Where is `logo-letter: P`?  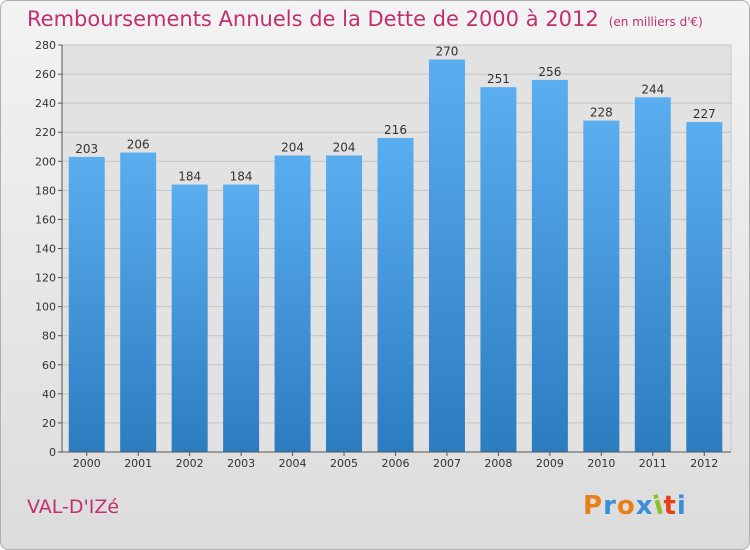
logo-letter: P is located at coordinates (593, 506).